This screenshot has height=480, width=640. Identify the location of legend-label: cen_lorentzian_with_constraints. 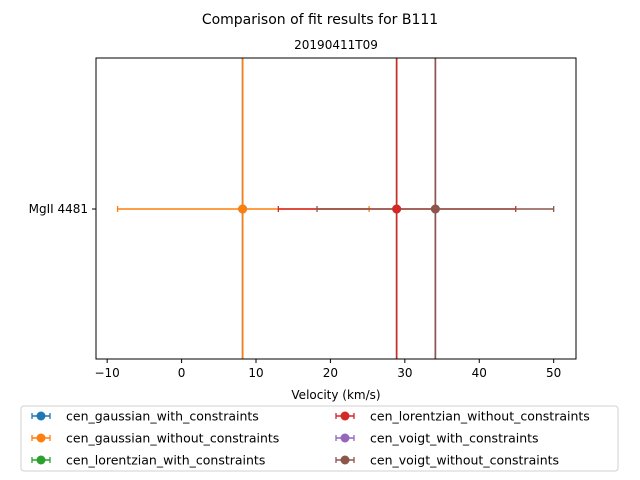
(165, 460).